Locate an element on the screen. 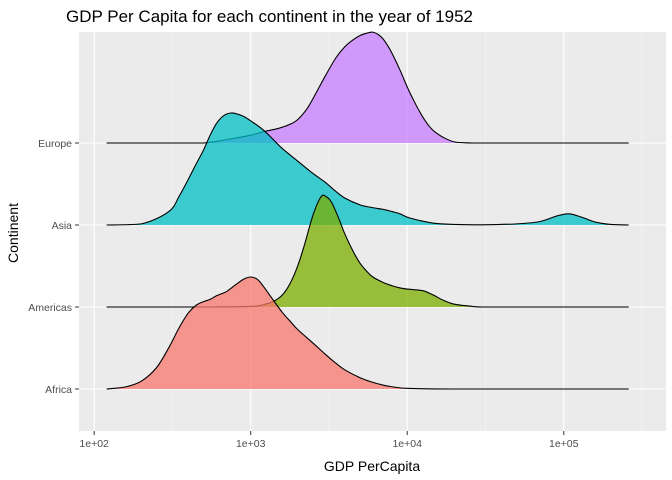  y-tick-label: Asia is located at coordinates (62, 226).